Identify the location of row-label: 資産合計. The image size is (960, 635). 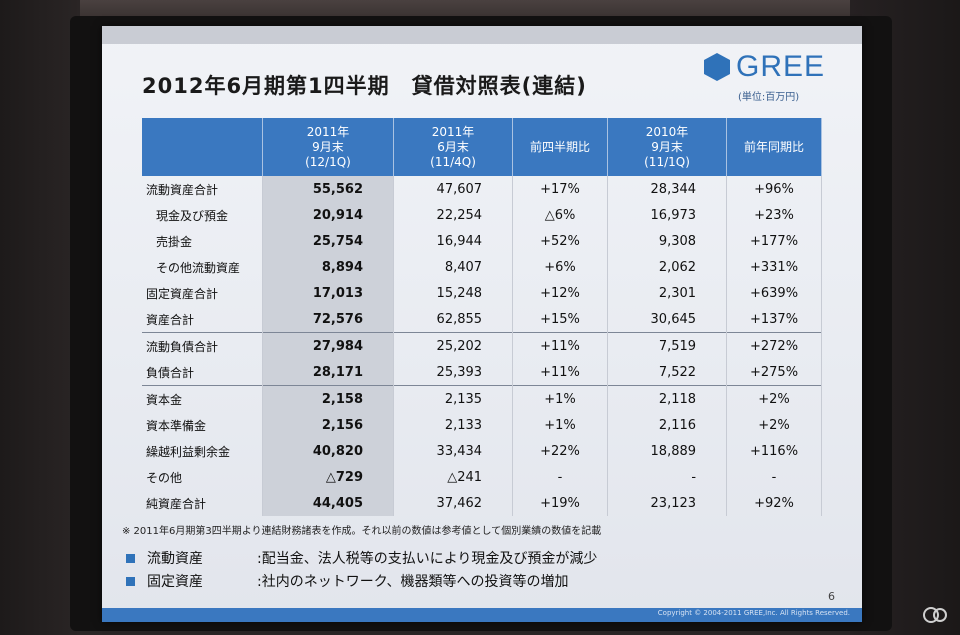
(202, 319).